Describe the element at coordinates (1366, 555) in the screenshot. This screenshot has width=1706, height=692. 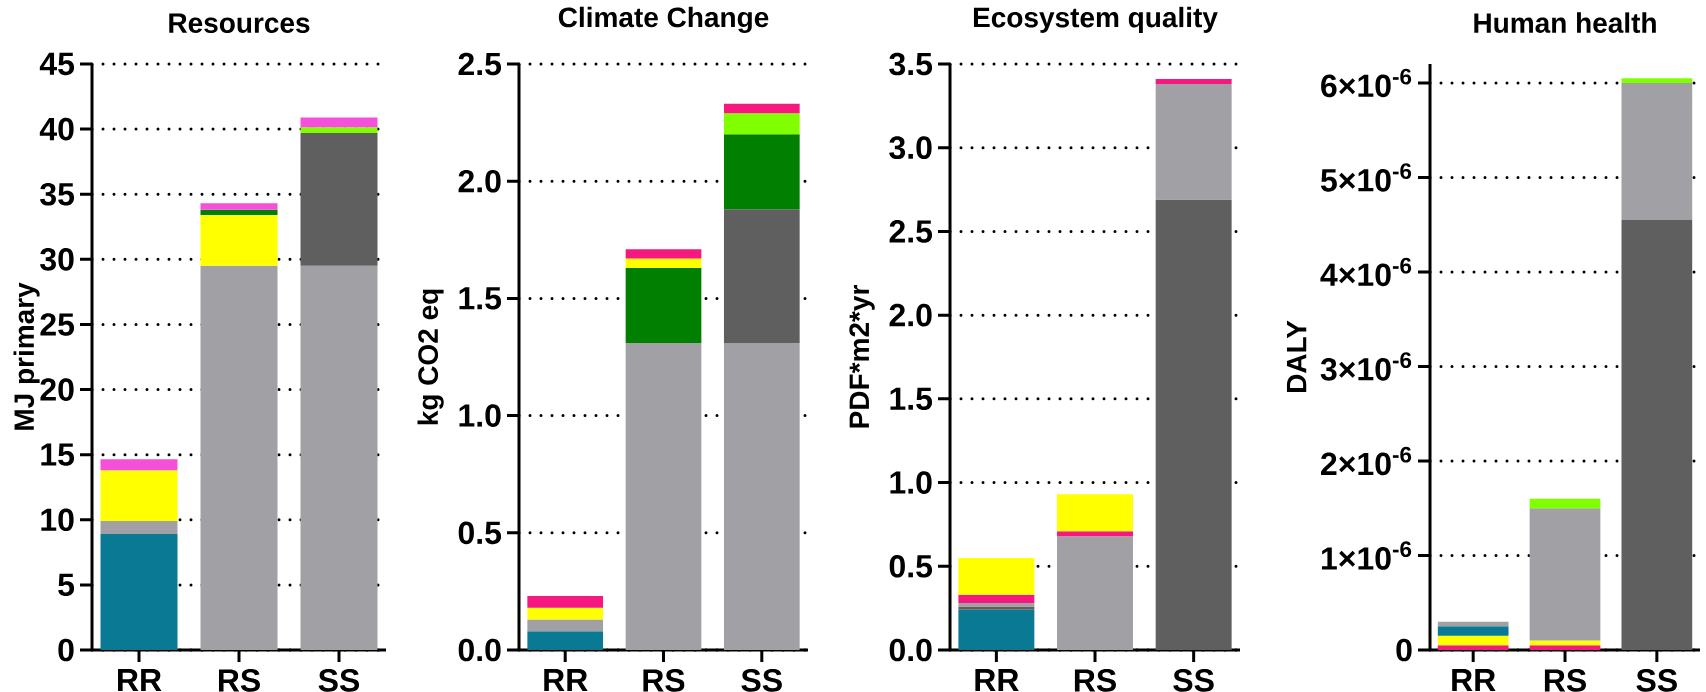
I see `y-tick-label: 1×10$^{-6}$` at that location.